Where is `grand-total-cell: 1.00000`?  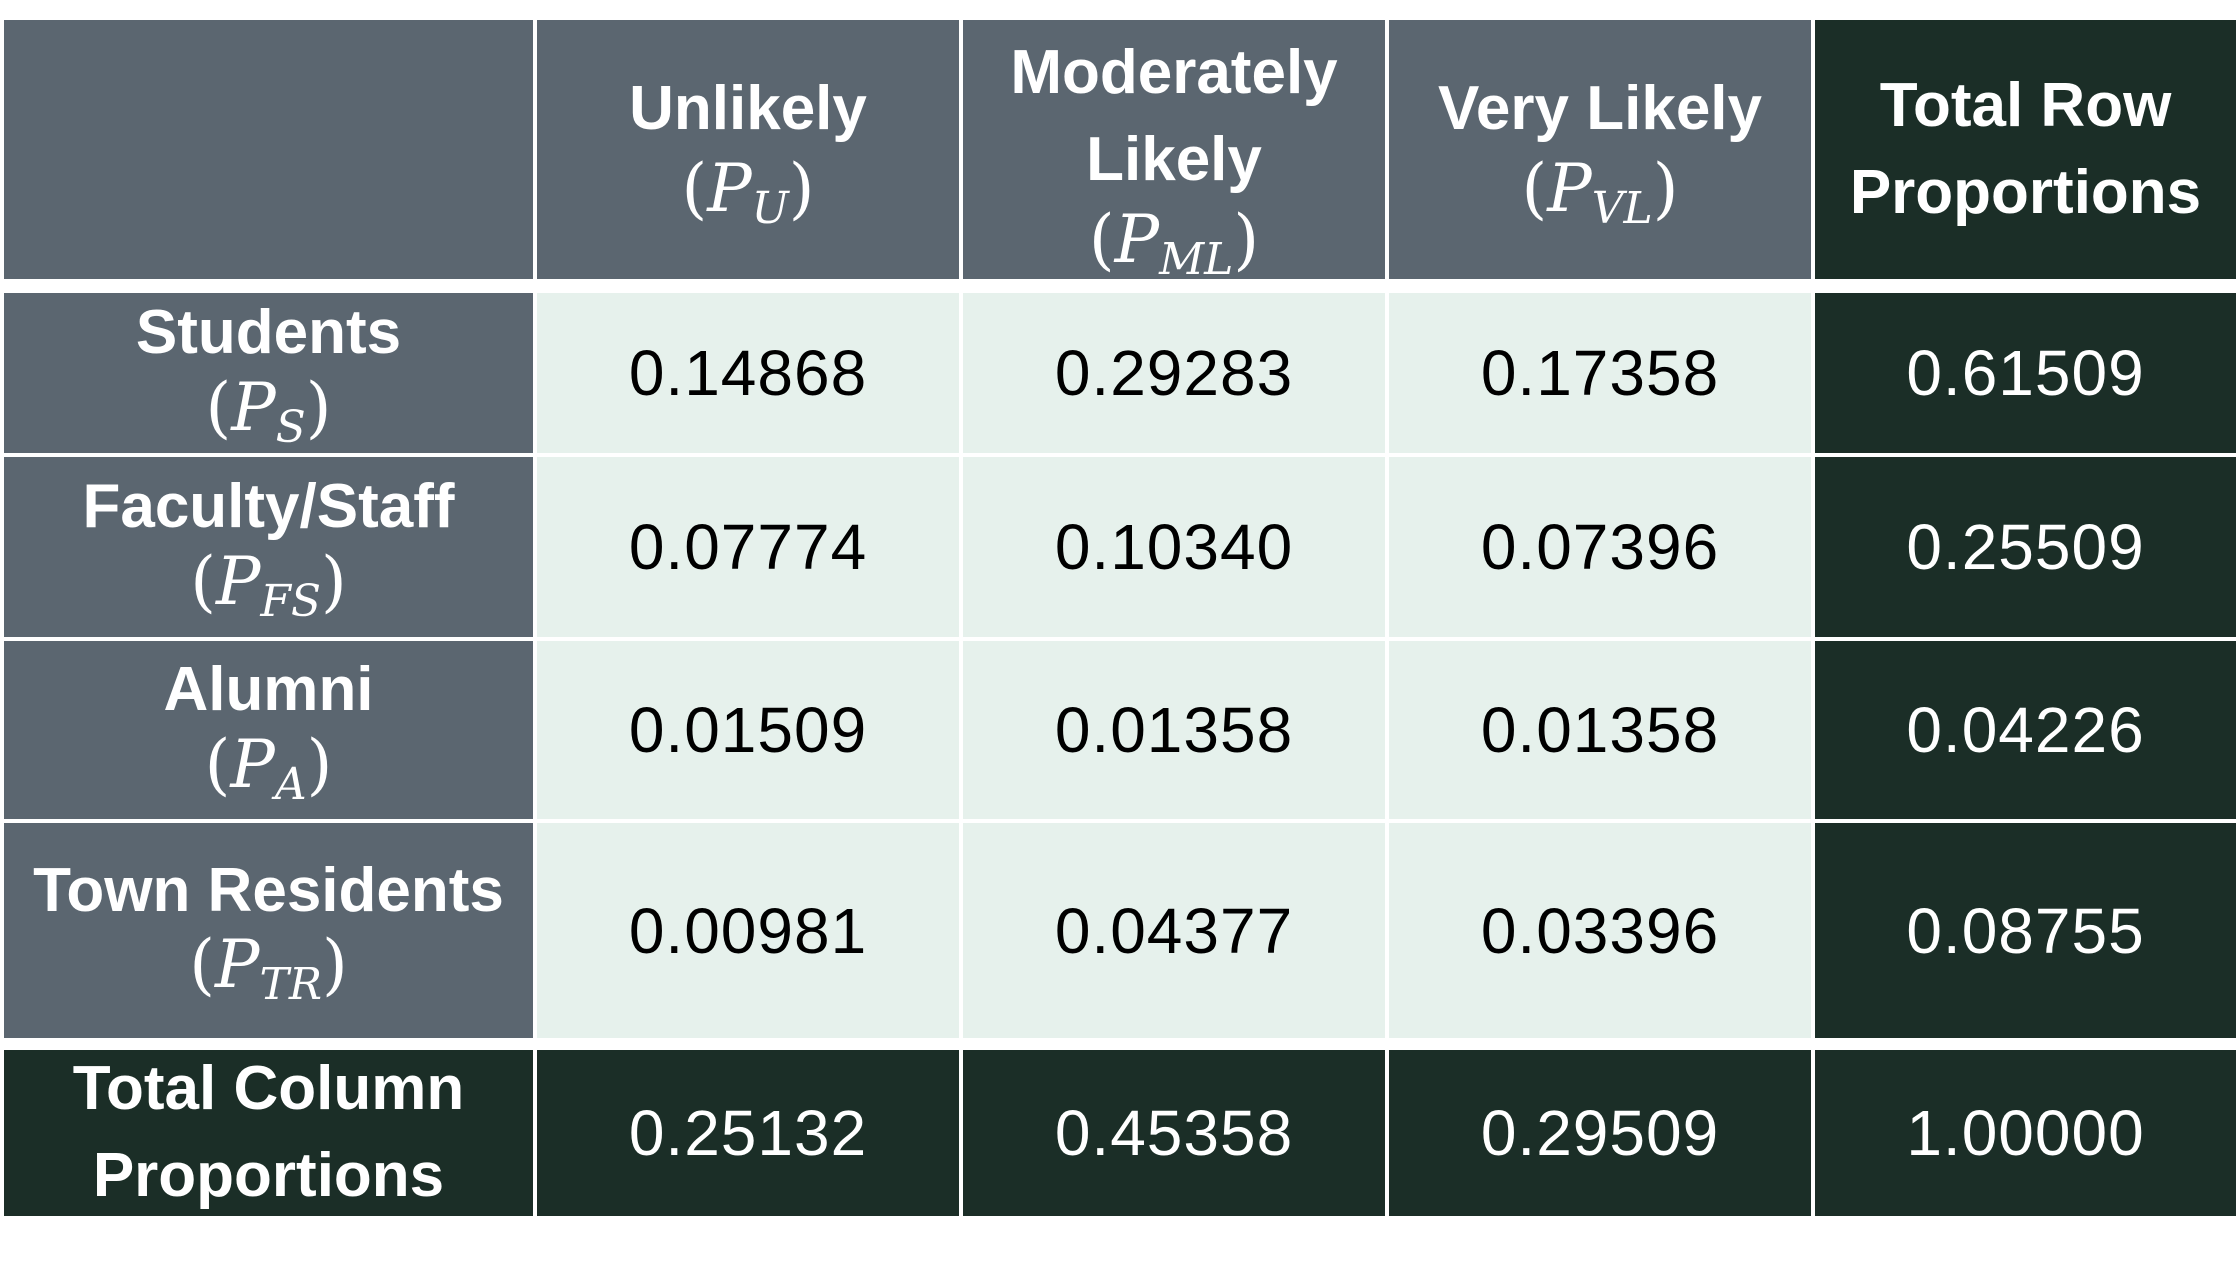
grand-total-cell: 1.00000 is located at coordinates (2025, 1133).